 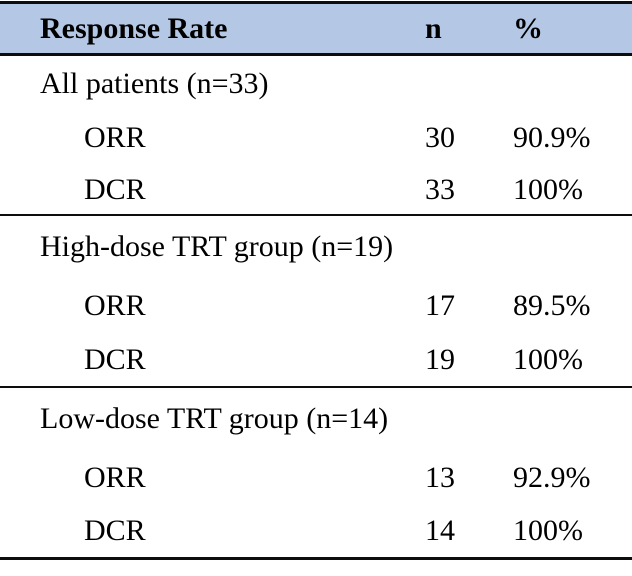 What do you see at coordinates (552, 305) in the screenshot?
I see `row-percent-value: 89.5%` at bounding box center [552, 305].